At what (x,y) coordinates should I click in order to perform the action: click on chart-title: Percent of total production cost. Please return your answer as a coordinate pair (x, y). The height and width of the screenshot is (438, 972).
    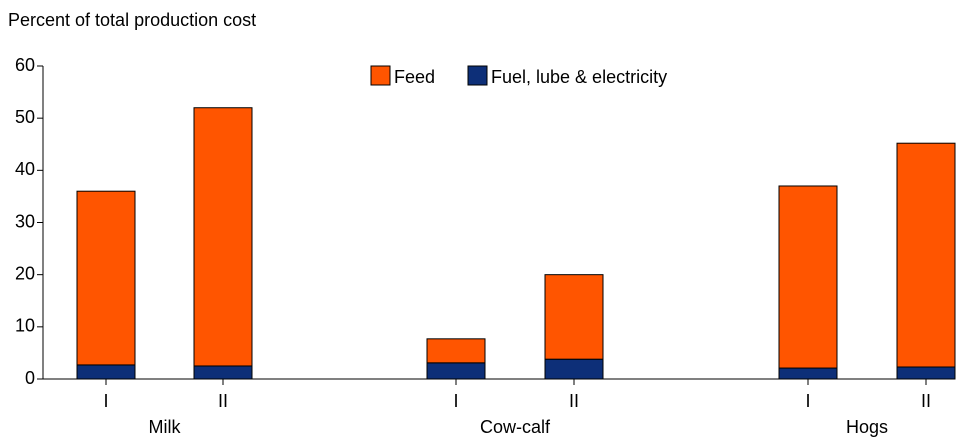
    Looking at the image, I should click on (132, 20).